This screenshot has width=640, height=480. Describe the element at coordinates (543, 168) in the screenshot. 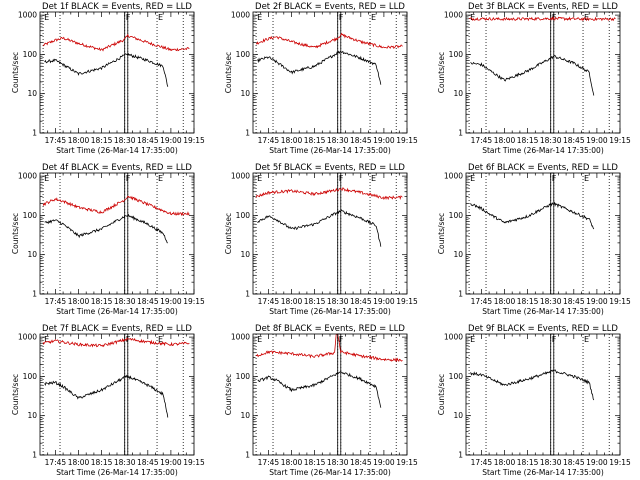

I see `chart-title: Det 6f BLACK = Events, RED = LLD` at that location.